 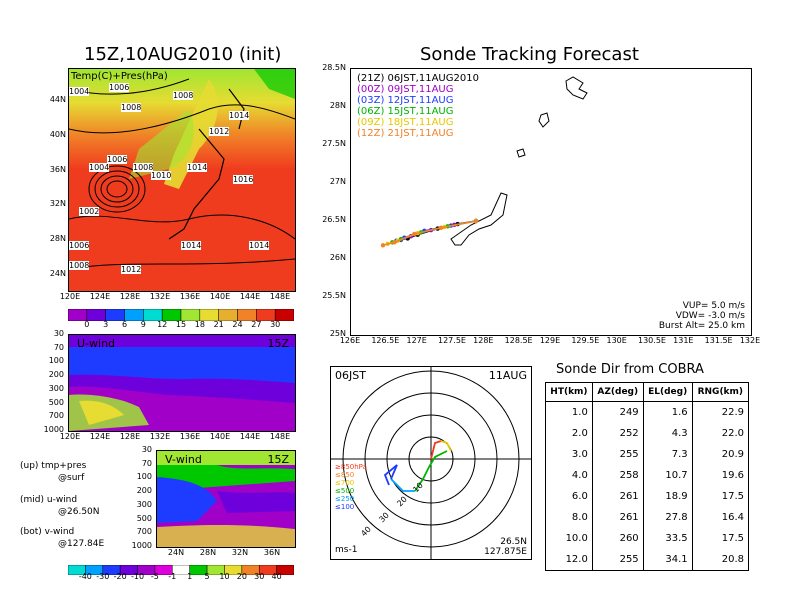 What do you see at coordinates (199, 324) in the screenshot?
I see `colorbar-tick-label: 18` at bounding box center [199, 324].